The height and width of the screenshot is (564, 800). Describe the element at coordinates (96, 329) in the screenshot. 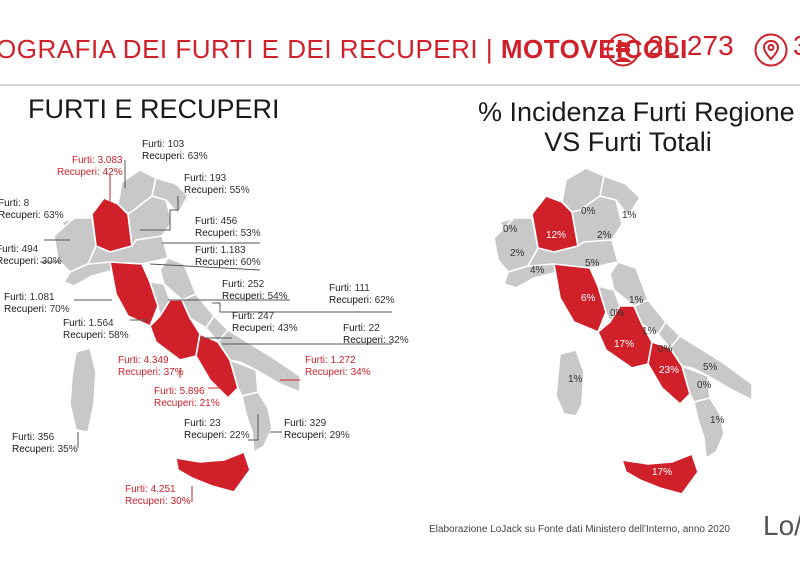

I see `label-toscana-region: Furti: 1.564 Recuperi: 58%` at that location.